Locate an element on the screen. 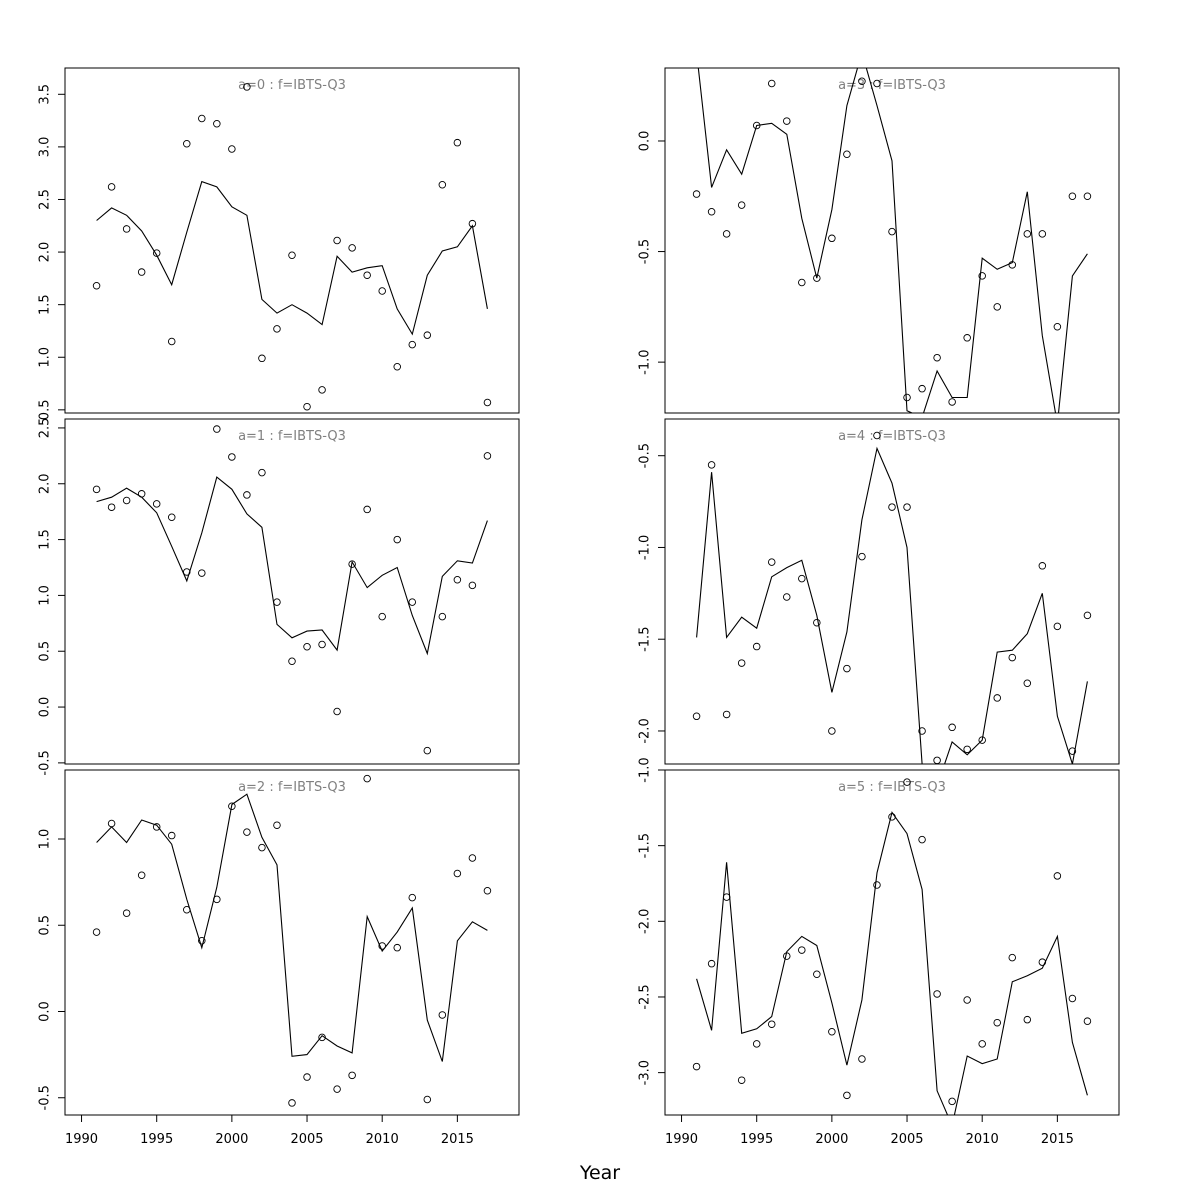  panel-title: a=4 : f=IBTS-Q3 is located at coordinates (892, 436).